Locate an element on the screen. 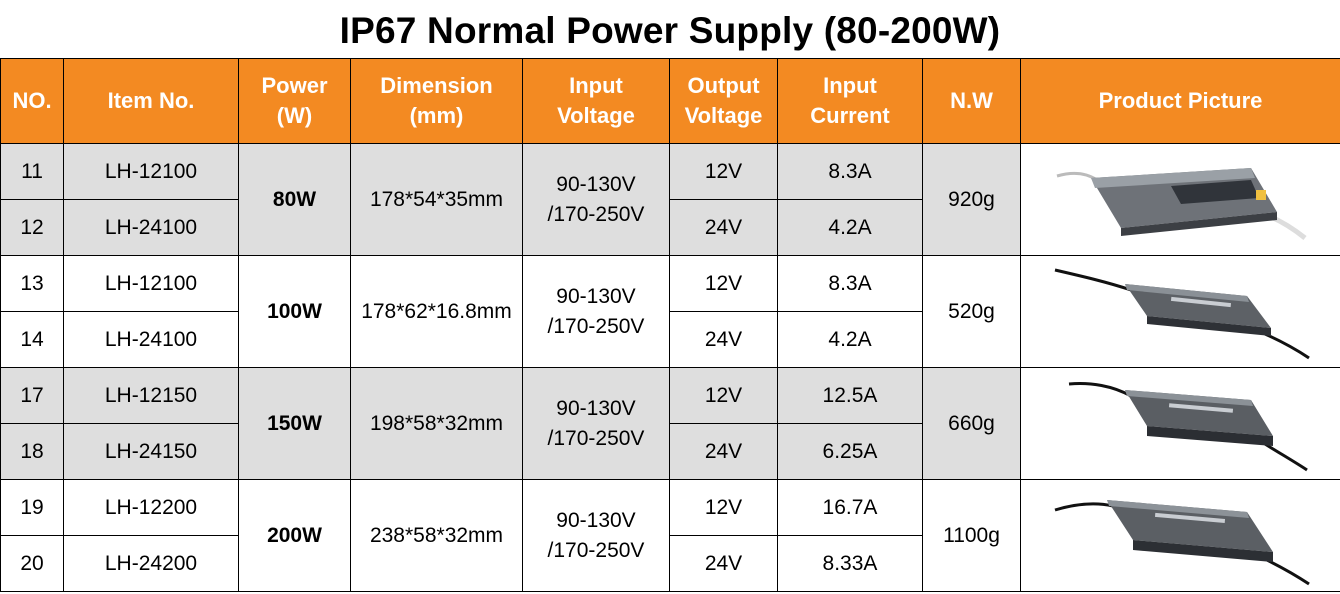  header-dimension: Dimension (mm) is located at coordinates (436, 101).